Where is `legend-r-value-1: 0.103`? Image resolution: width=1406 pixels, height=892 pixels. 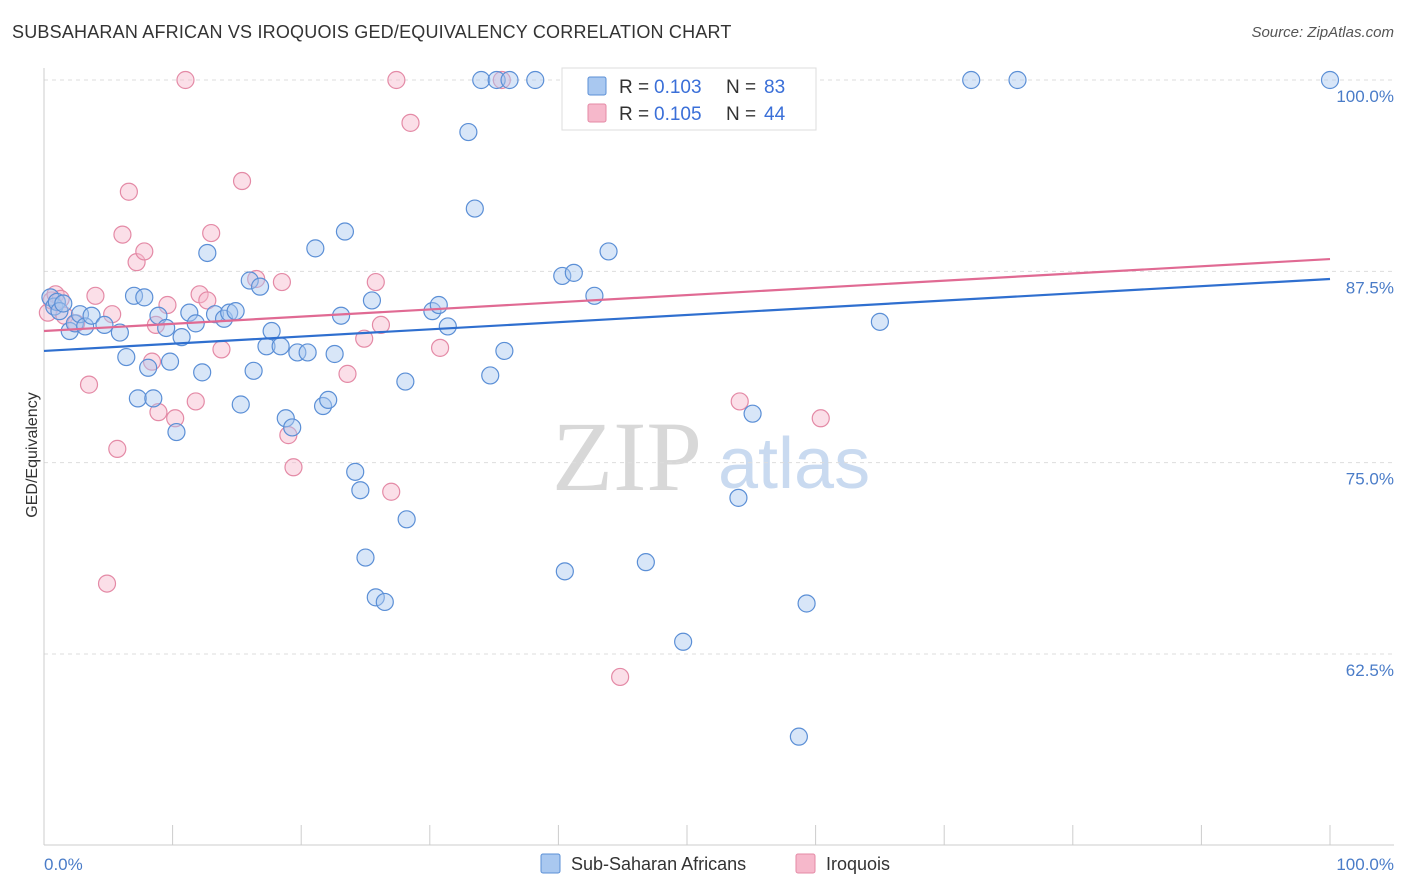
legend-r-value-1: 0.103 is located at coordinates (678, 87).